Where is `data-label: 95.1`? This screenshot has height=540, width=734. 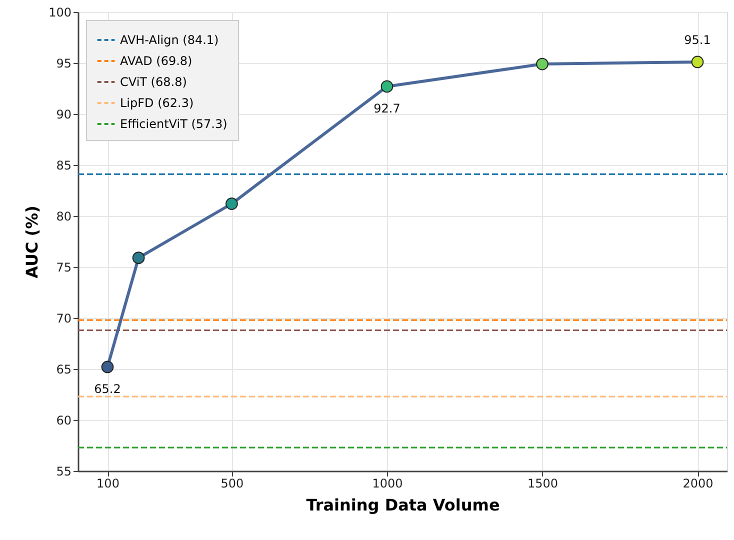
data-label: 95.1 is located at coordinates (697, 39).